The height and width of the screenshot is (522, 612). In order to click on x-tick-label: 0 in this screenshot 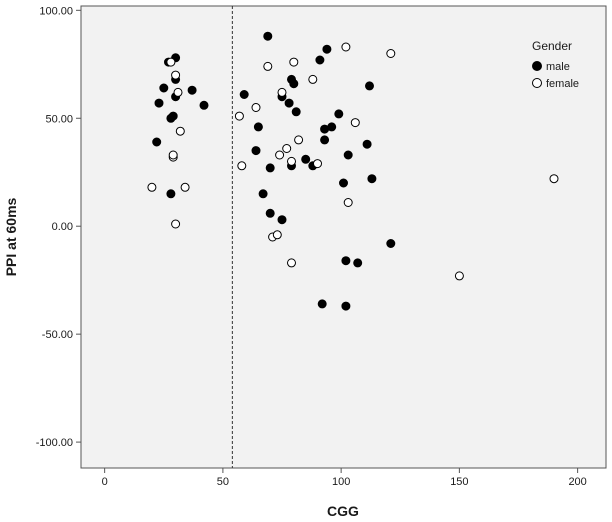, I will do `click(105, 482)`.